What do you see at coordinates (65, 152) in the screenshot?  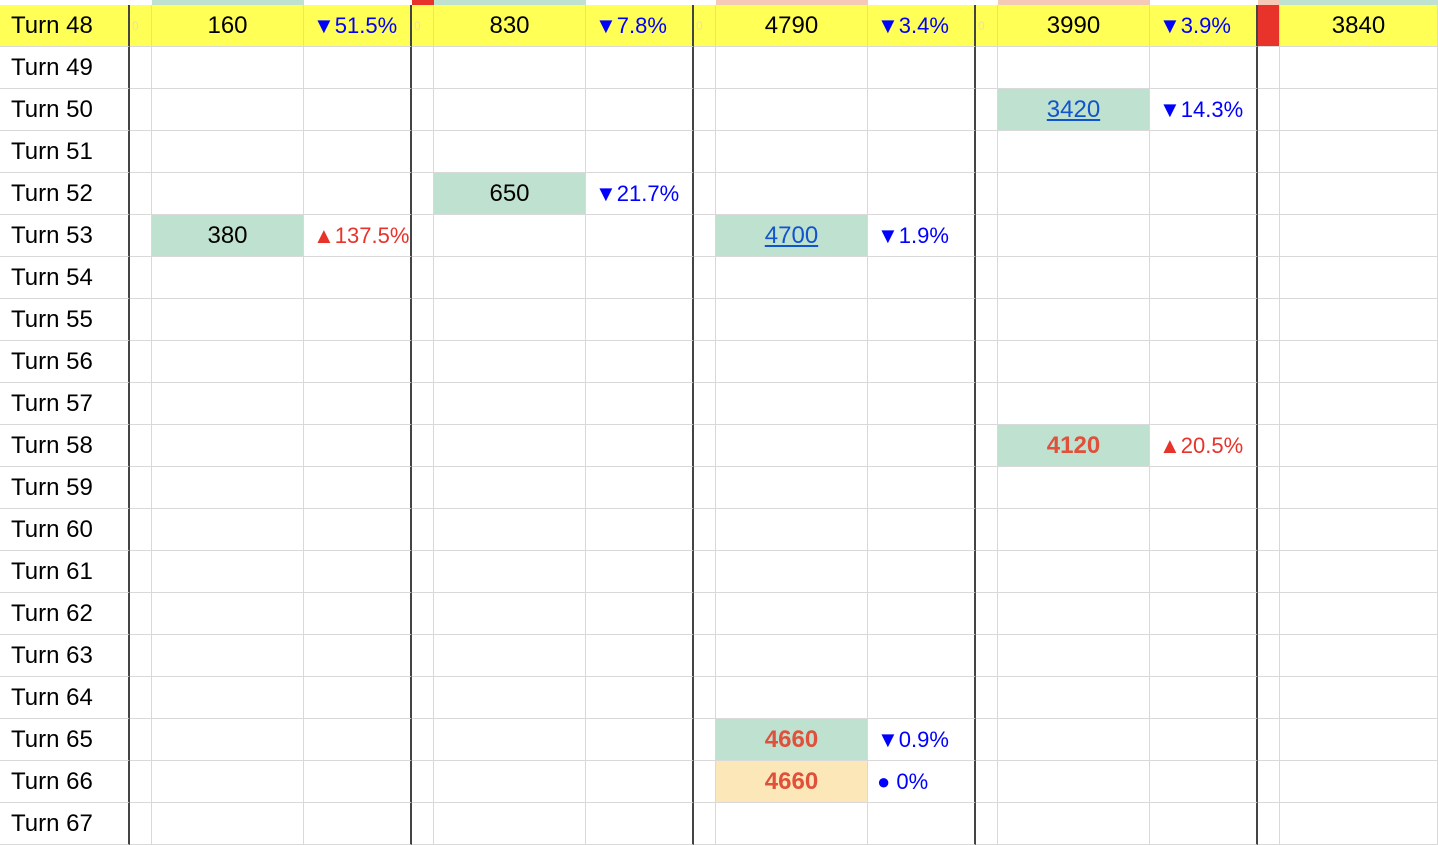 I see `row-label: Turn 51` at bounding box center [65, 152].